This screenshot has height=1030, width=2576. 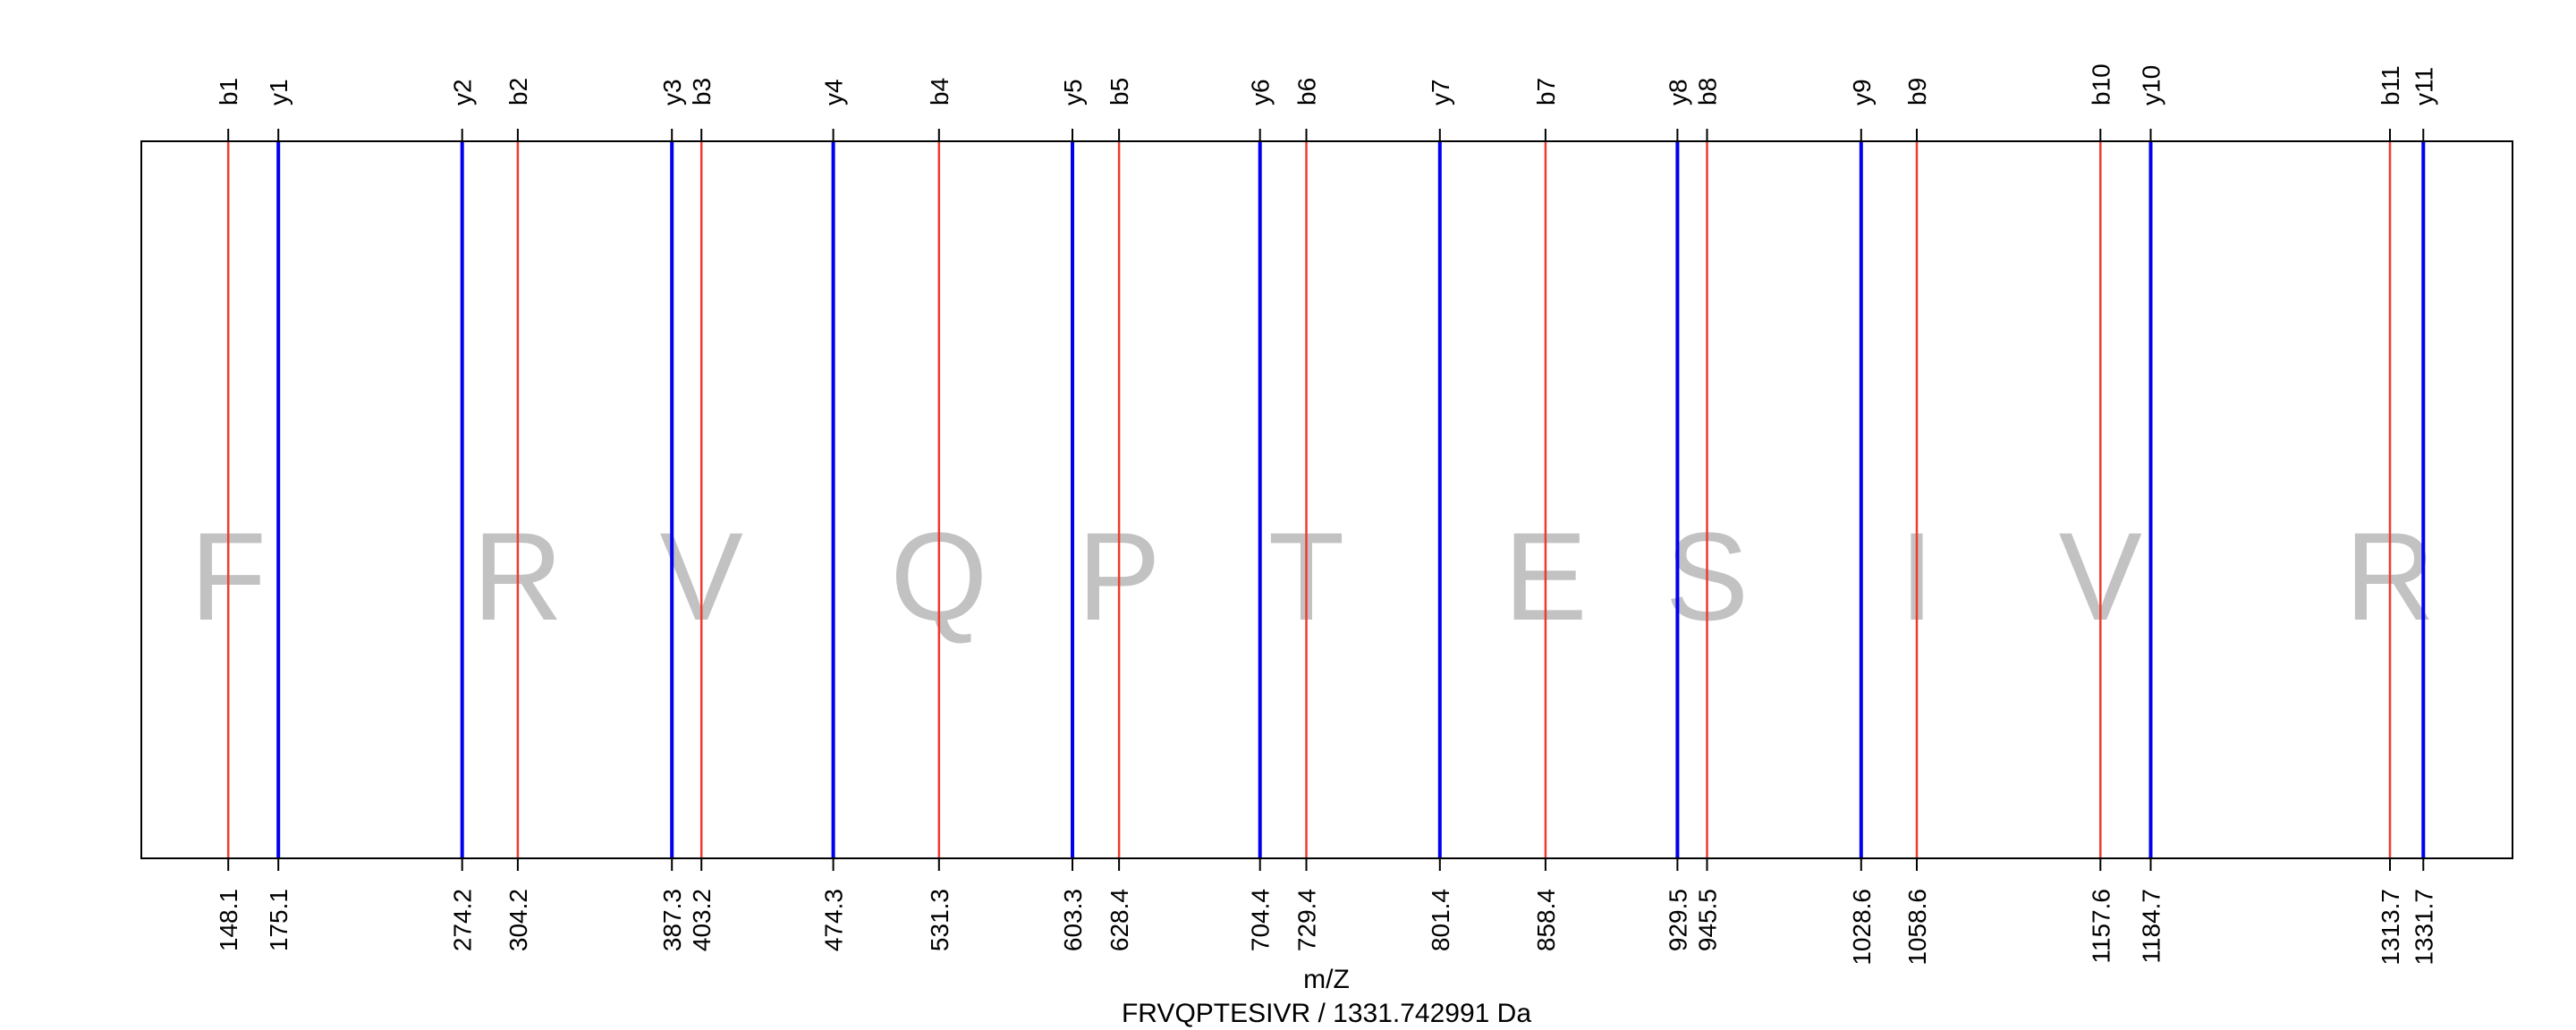 I want to click on mz-tick-label: 387.3, so click(x=672, y=920).